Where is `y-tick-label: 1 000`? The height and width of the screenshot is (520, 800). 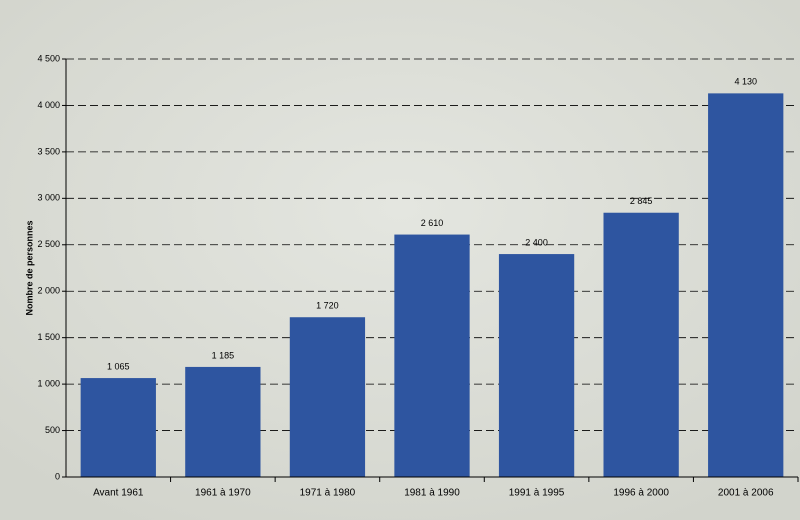
y-tick-label: 1 000 is located at coordinates (48, 383).